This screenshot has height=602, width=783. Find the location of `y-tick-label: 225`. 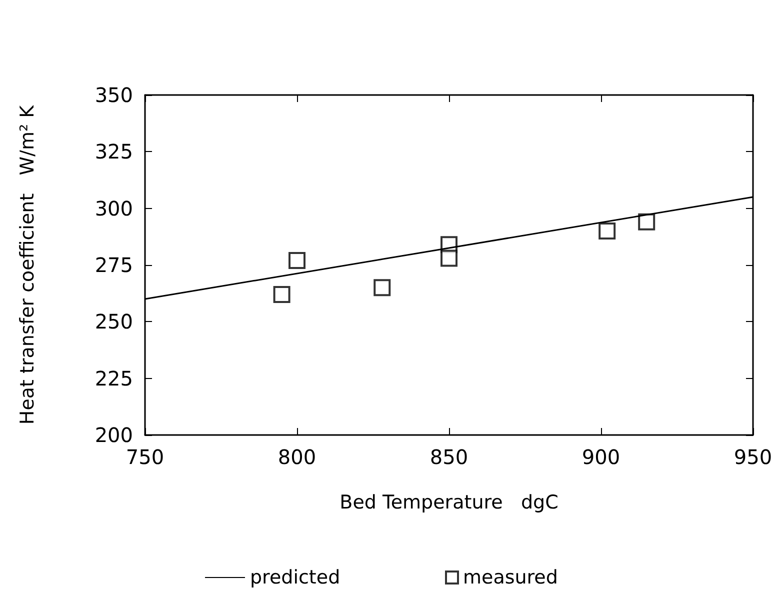

y-tick-label: 225 is located at coordinates (113, 378).